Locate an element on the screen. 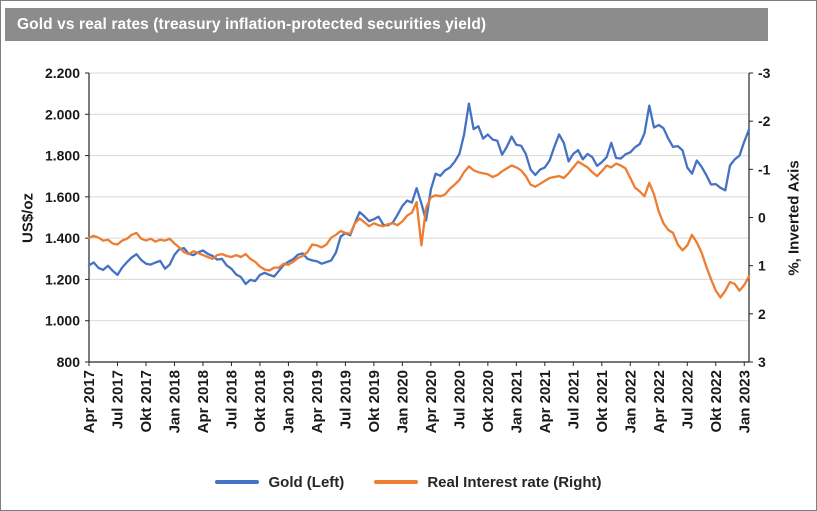 The width and height of the screenshot is (817, 511). real-rate-line-swatch is located at coordinates (396, 482).